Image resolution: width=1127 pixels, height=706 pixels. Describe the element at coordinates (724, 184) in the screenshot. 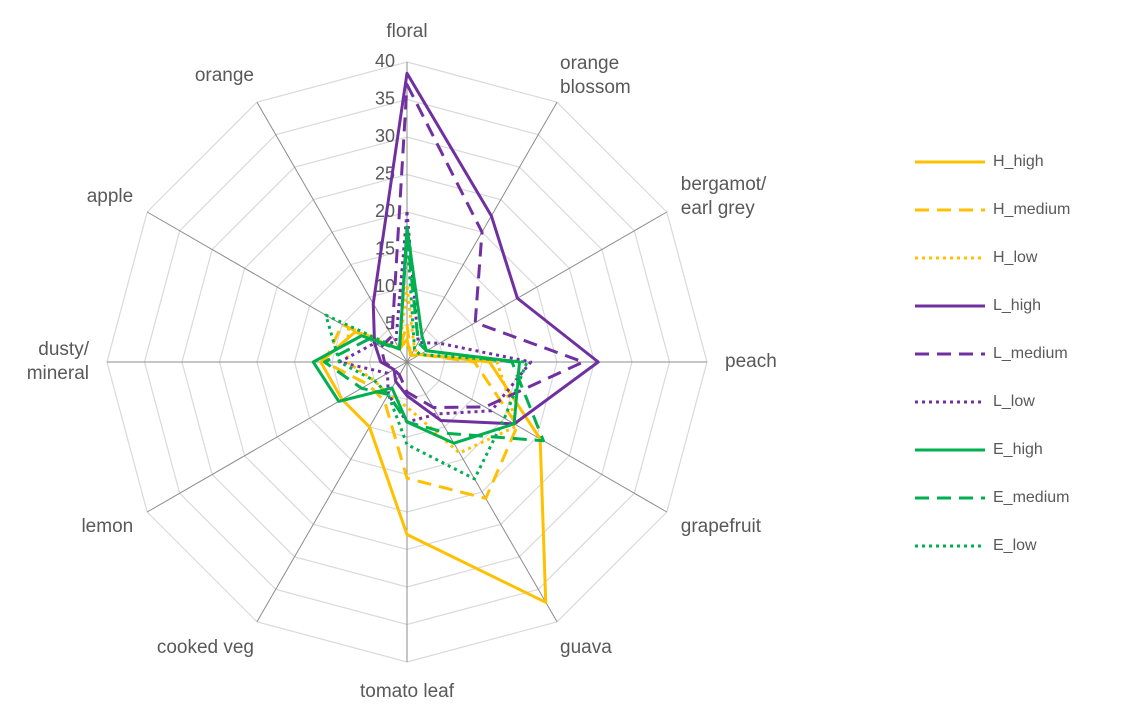

I see `category-label-line: bergamot/` at that location.